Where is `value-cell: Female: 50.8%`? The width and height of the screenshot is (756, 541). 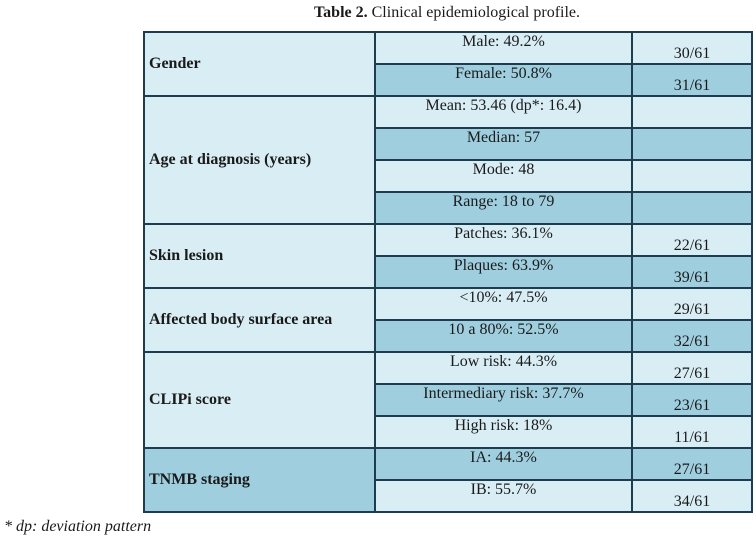
value-cell: Female: 50.8% is located at coordinates (503, 80).